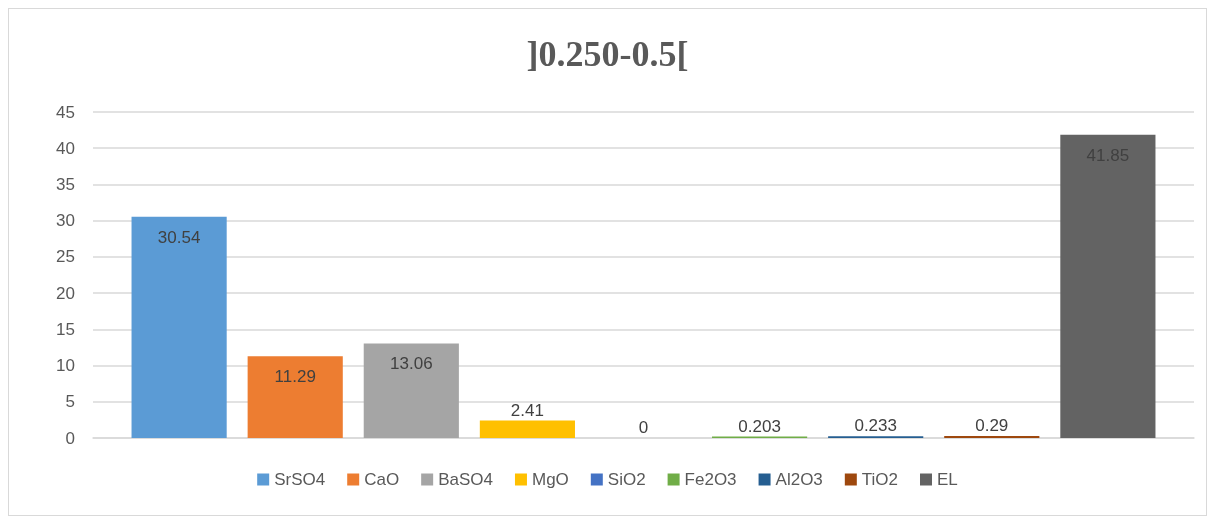 This screenshot has width=1215, height=524. Describe the element at coordinates (626, 479) in the screenshot. I see `legend-label: SiO2` at that location.